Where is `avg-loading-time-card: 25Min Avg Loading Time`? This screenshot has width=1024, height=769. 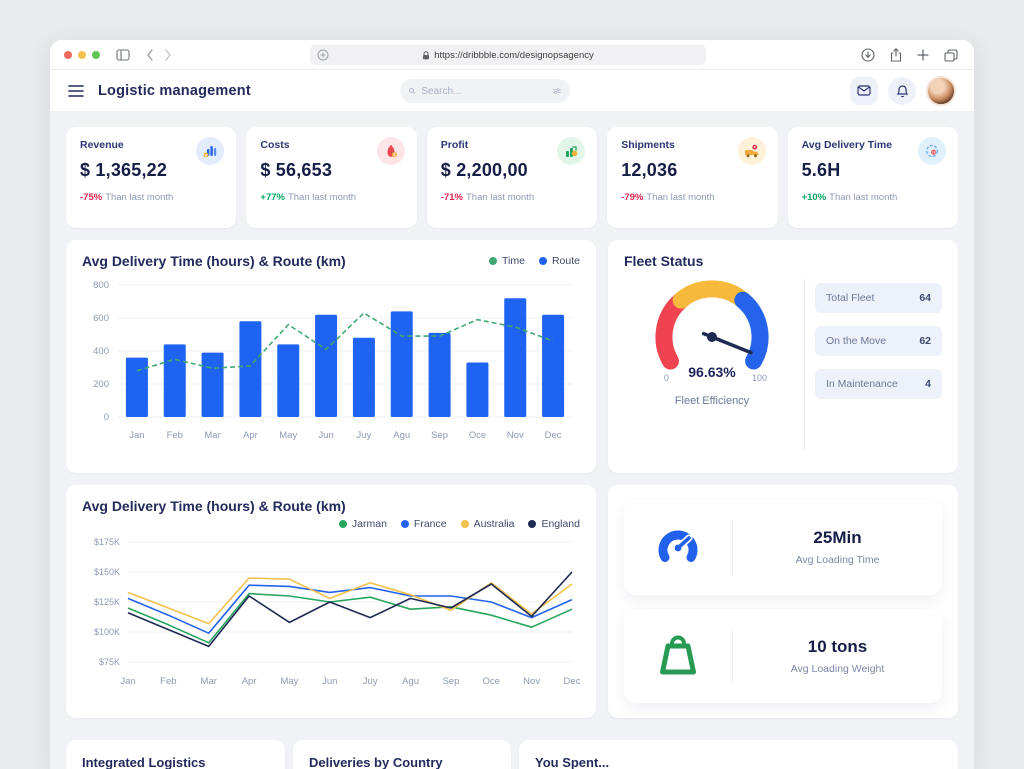
avg-loading-time-card: 25Min Avg Loading Time is located at coordinates (783, 547).